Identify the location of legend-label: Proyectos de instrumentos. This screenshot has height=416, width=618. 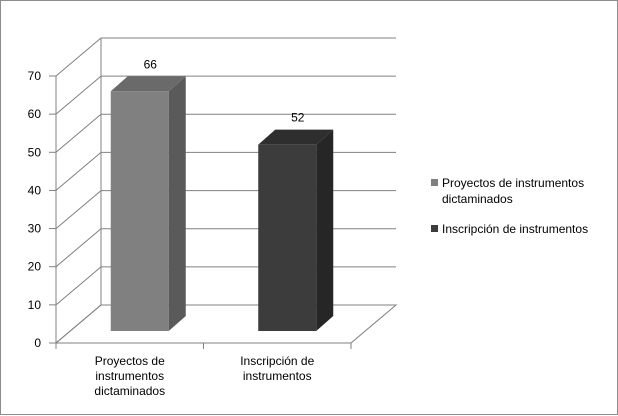
(513, 183).